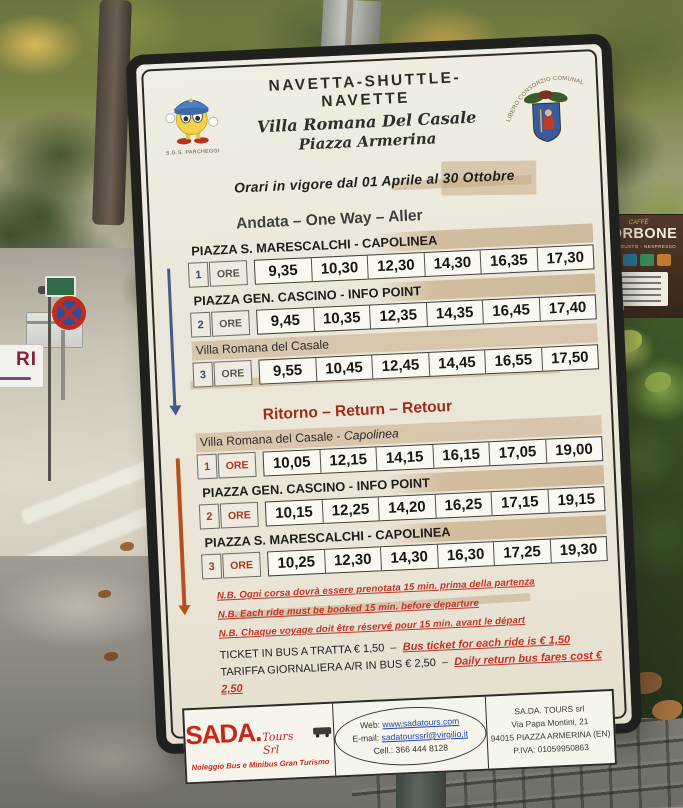 The height and width of the screenshot is (808, 683). What do you see at coordinates (283, 271) in the screenshot?
I see `time-cell: 9,35` at bounding box center [283, 271].